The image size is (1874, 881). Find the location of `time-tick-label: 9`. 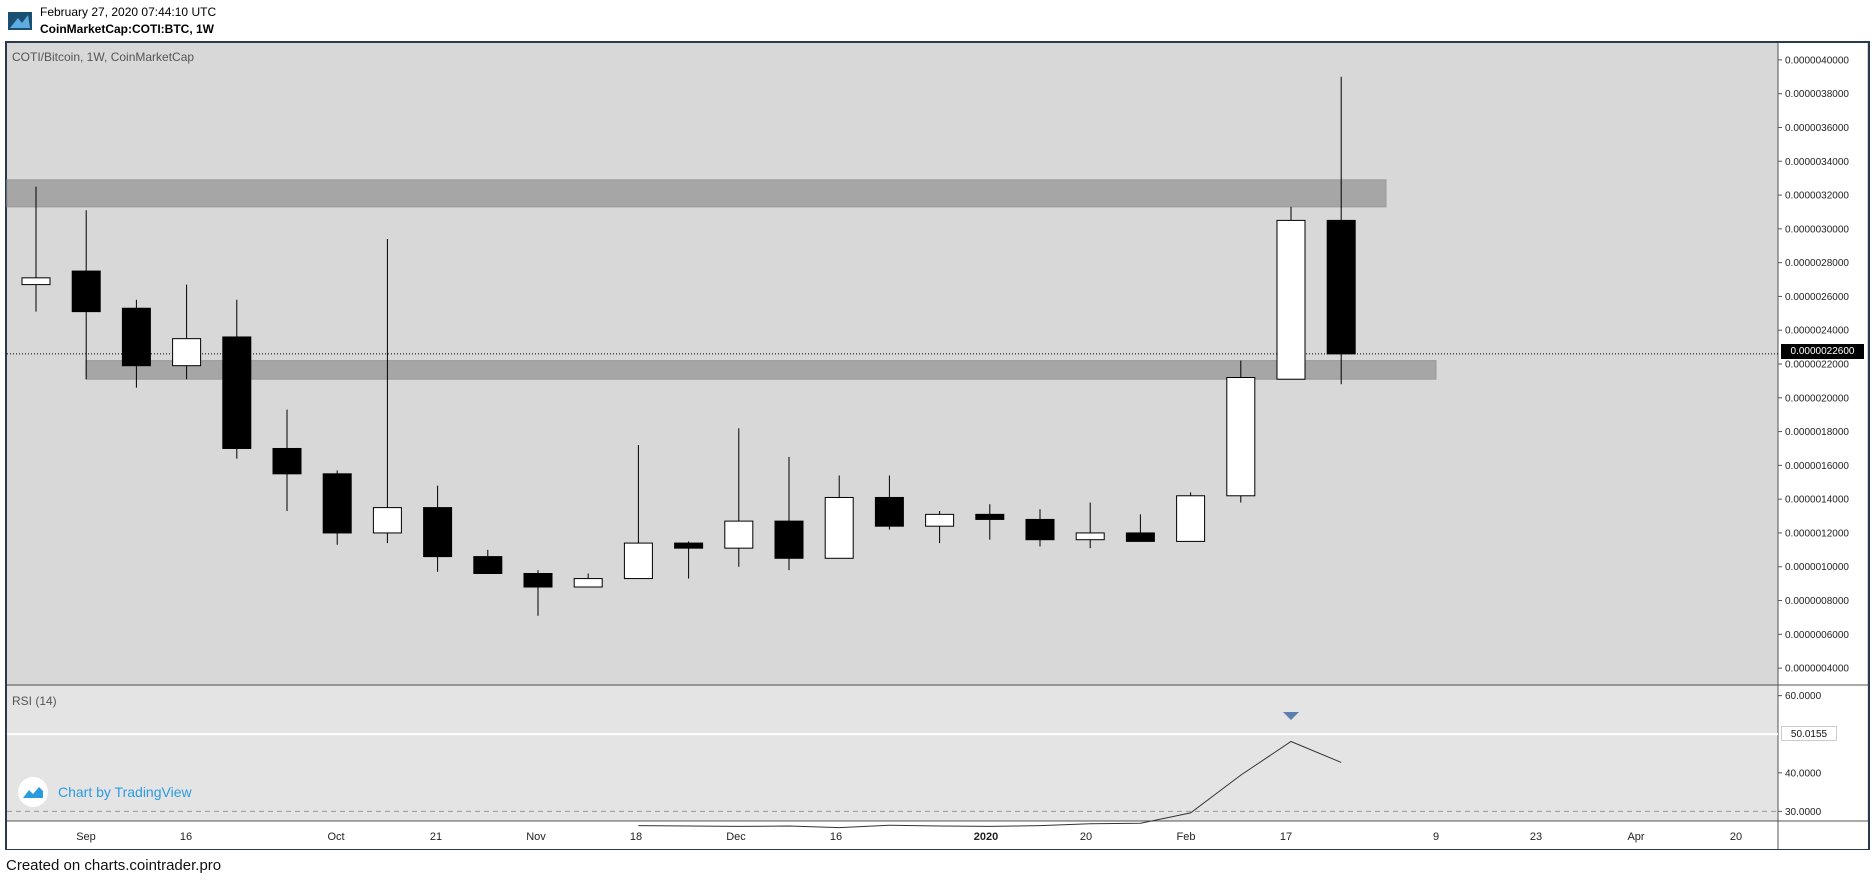

time-tick-label: 9 is located at coordinates (1436, 837).